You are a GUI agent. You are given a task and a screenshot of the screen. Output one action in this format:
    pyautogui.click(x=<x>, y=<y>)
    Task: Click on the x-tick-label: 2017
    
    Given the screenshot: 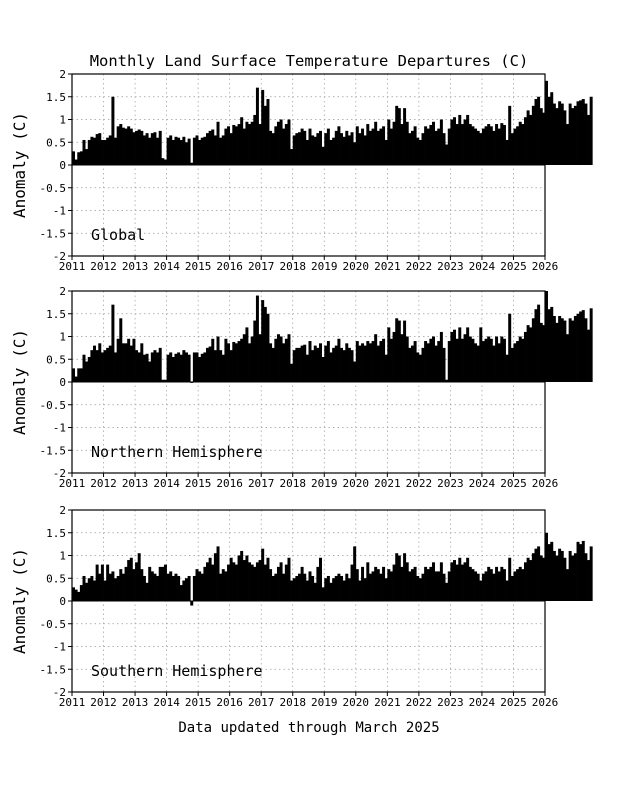 What is the action you would take?
    pyautogui.click(x=261, y=702)
    